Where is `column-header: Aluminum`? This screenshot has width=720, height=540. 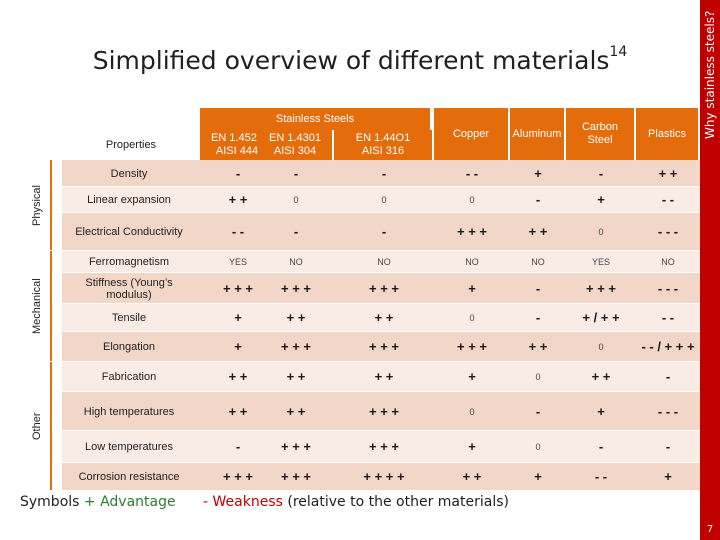
column-header: Aluminum is located at coordinates (537, 134).